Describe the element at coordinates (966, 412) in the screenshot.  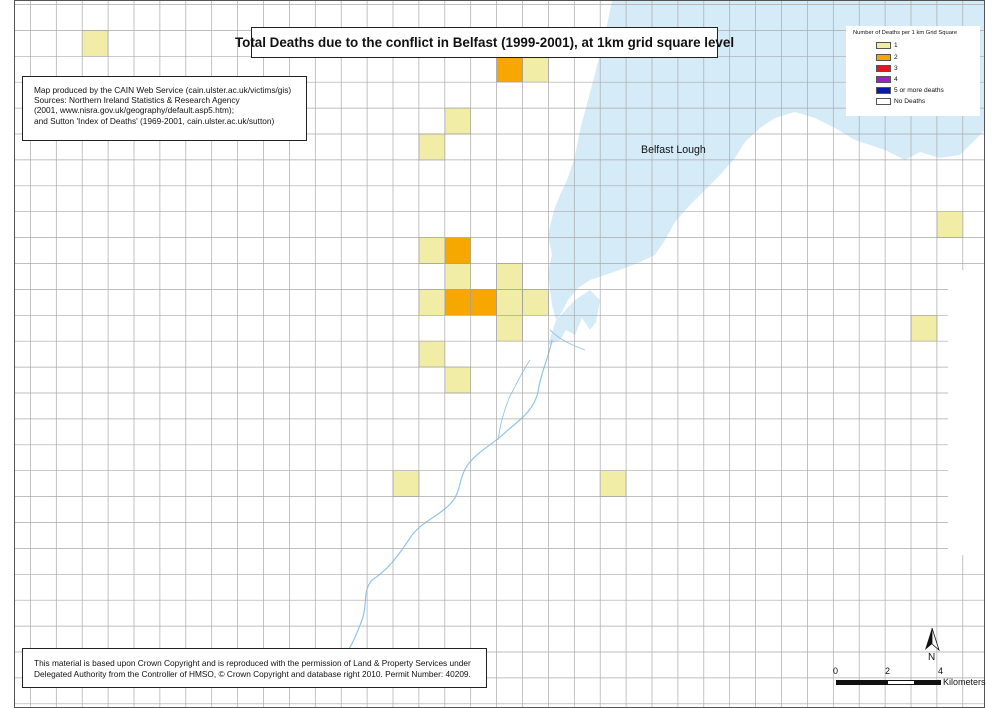
I see `coverage-mask` at that location.